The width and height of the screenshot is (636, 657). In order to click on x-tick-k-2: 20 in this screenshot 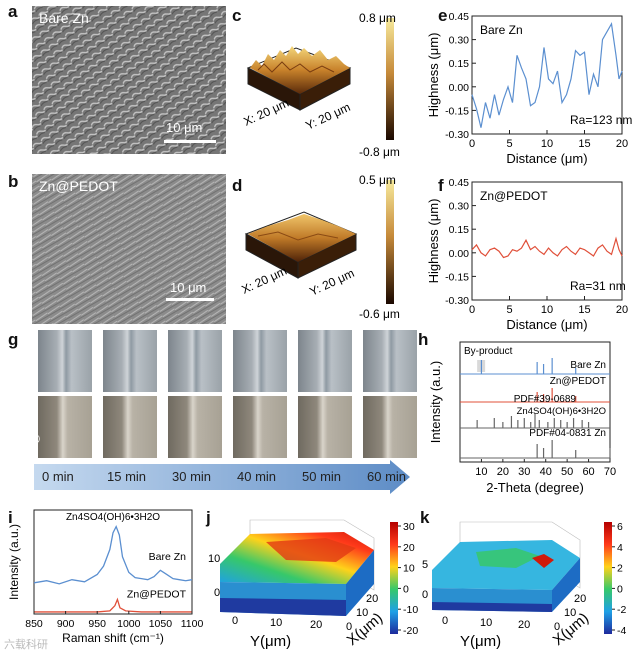, I will do `click(524, 625)`.